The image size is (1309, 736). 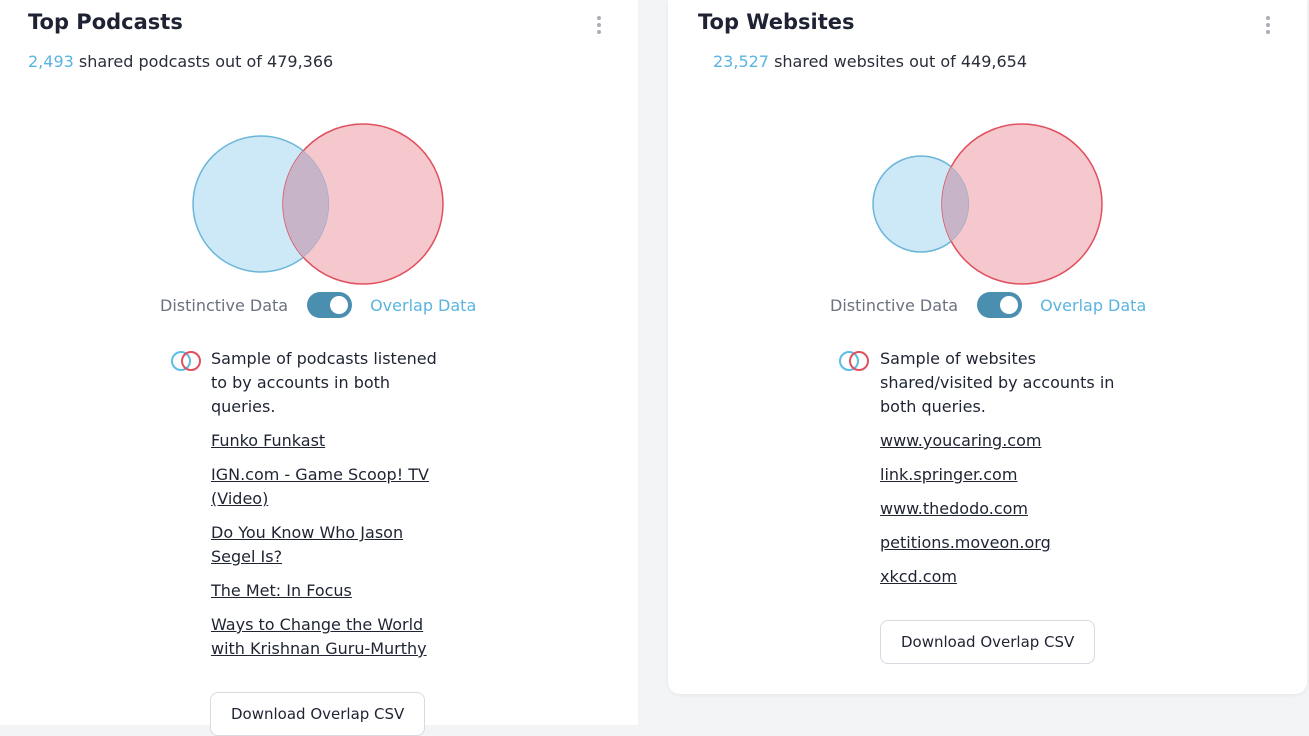 What do you see at coordinates (51, 61) in the screenshot?
I see `podcasts-shared-count: 2,493` at bounding box center [51, 61].